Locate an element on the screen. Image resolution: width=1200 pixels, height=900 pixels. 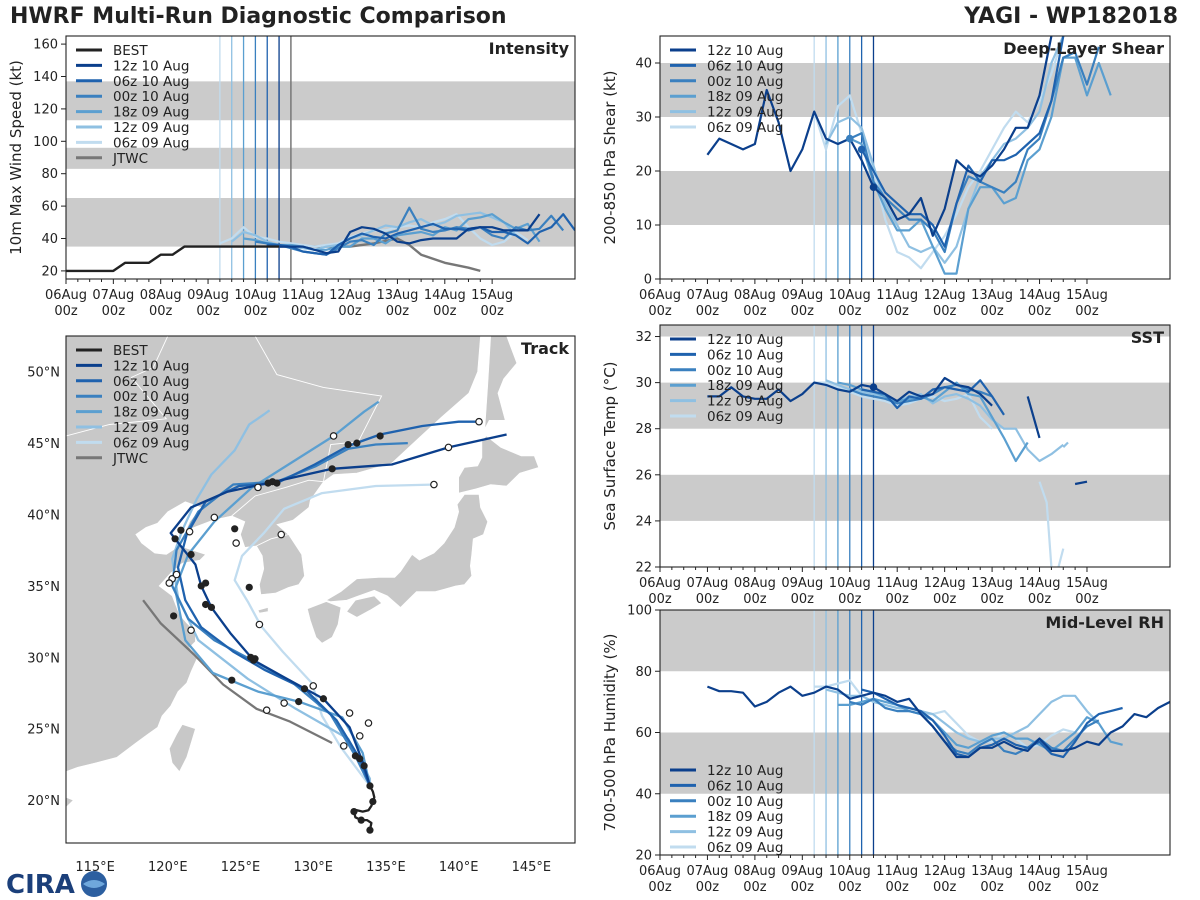
rh-xtick-day: 13Aug is located at coordinates (992, 871).